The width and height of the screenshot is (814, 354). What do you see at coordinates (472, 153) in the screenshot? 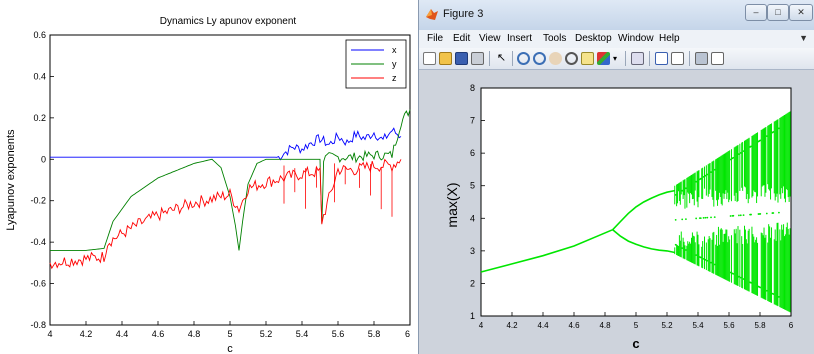
I see `y-tick-label: 6` at bounding box center [472, 153].